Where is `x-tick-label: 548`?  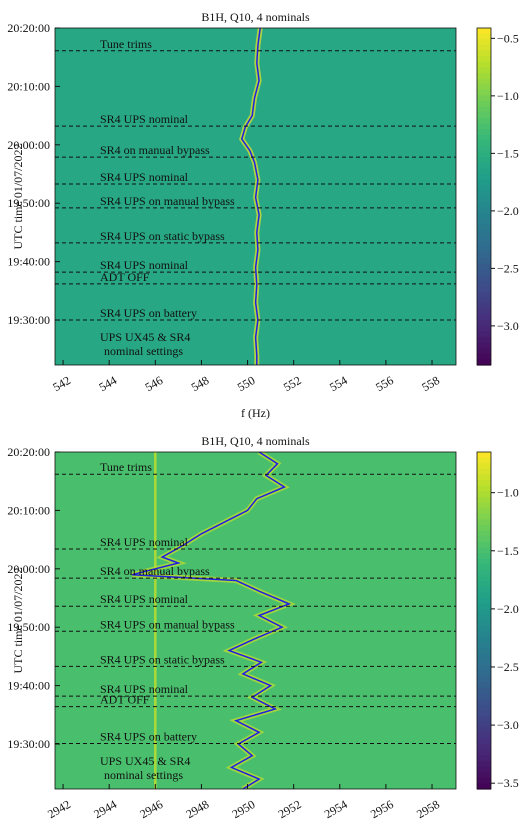 x-tick-label: 548 is located at coordinates (200, 383).